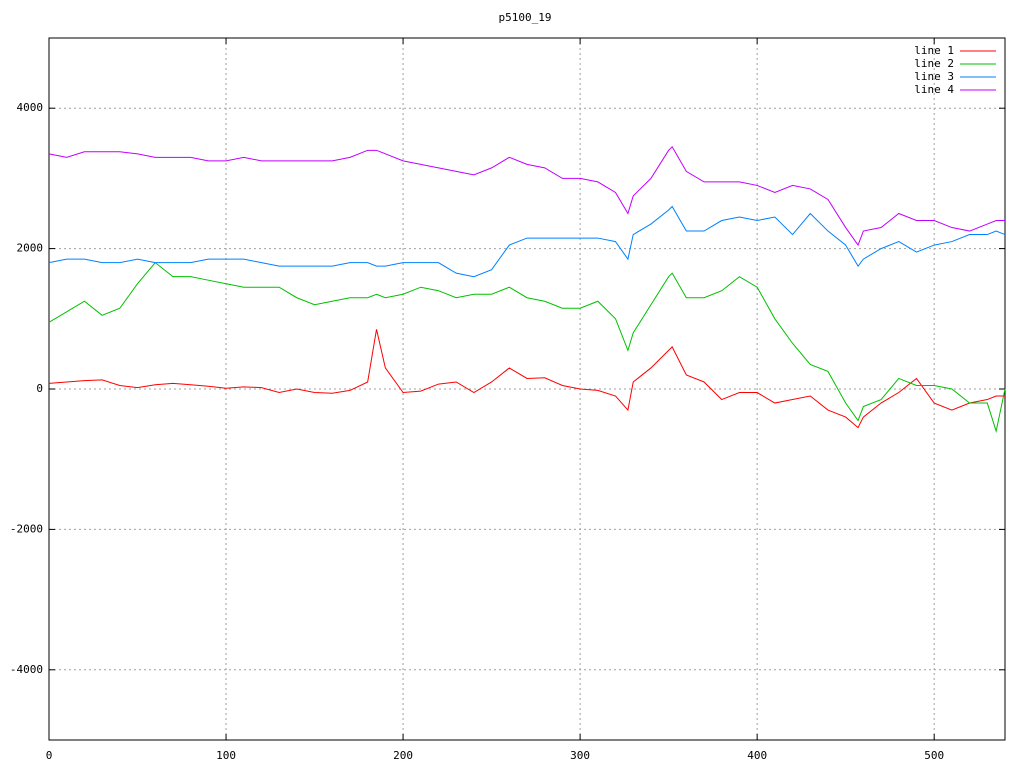 The width and height of the screenshot is (1024, 768). What do you see at coordinates (934, 50) in the screenshot?
I see `legend-label: line 1` at bounding box center [934, 50].